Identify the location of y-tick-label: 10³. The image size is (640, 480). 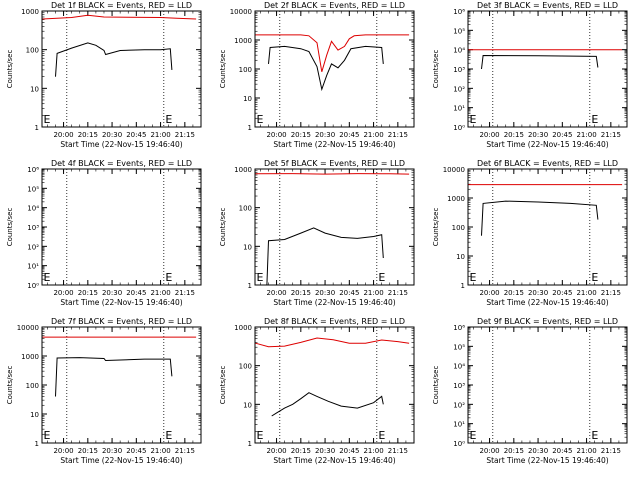
(459, 386).